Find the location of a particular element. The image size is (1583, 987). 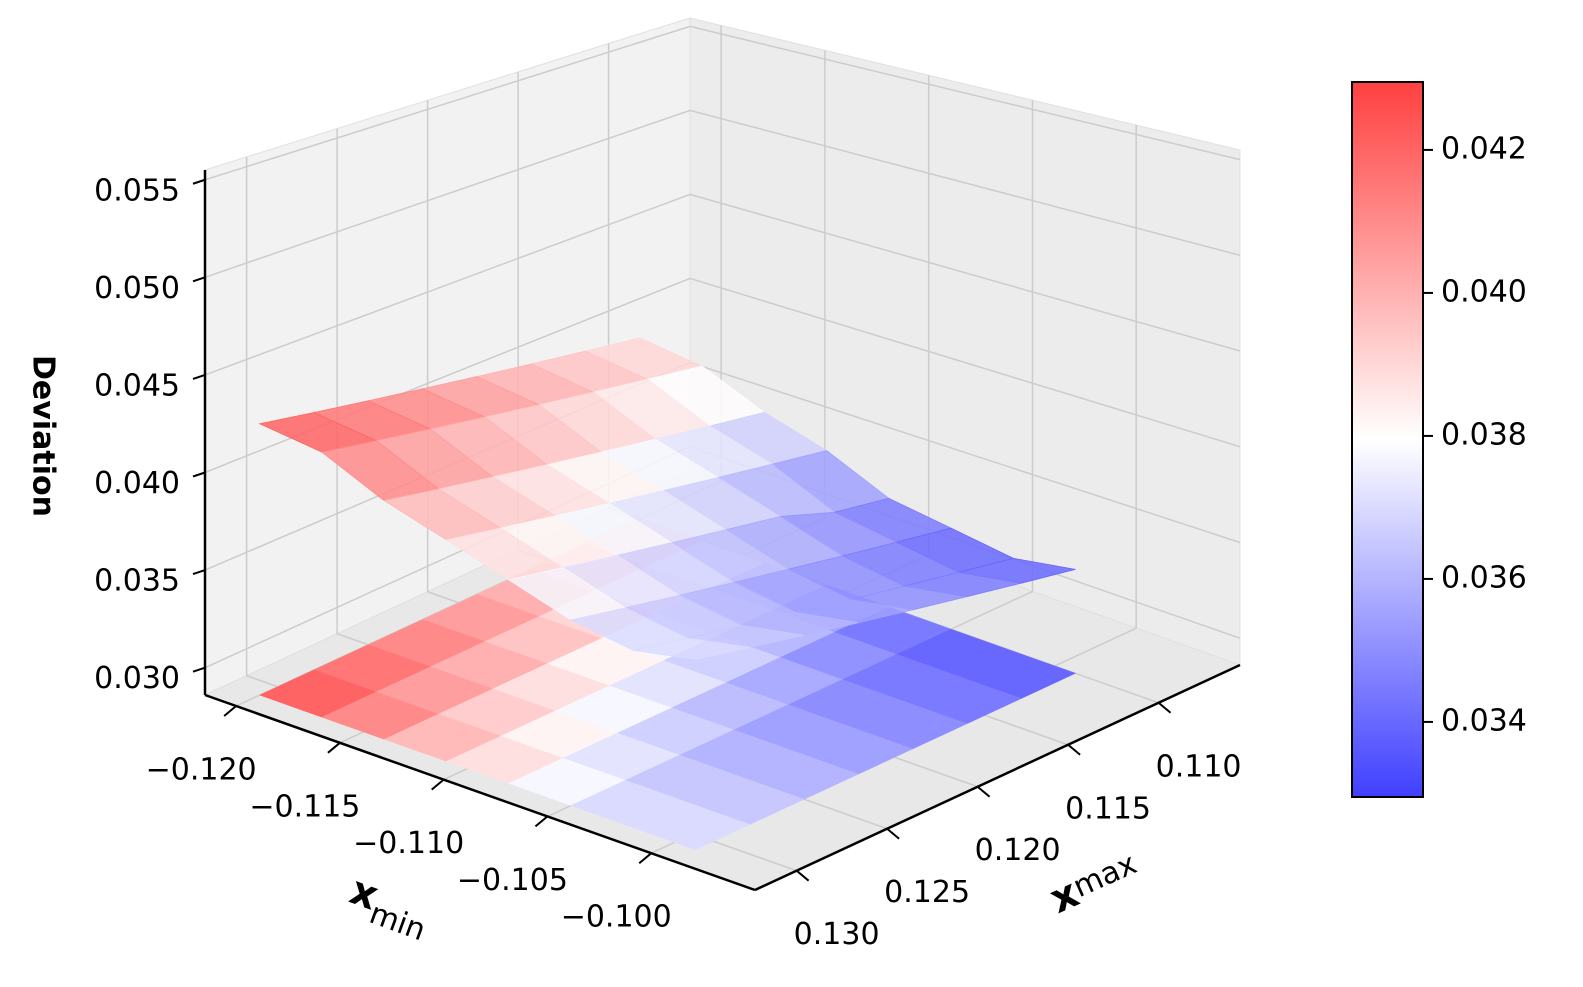

z-tick-label: 0.055 is located at coordinates (137, 190).